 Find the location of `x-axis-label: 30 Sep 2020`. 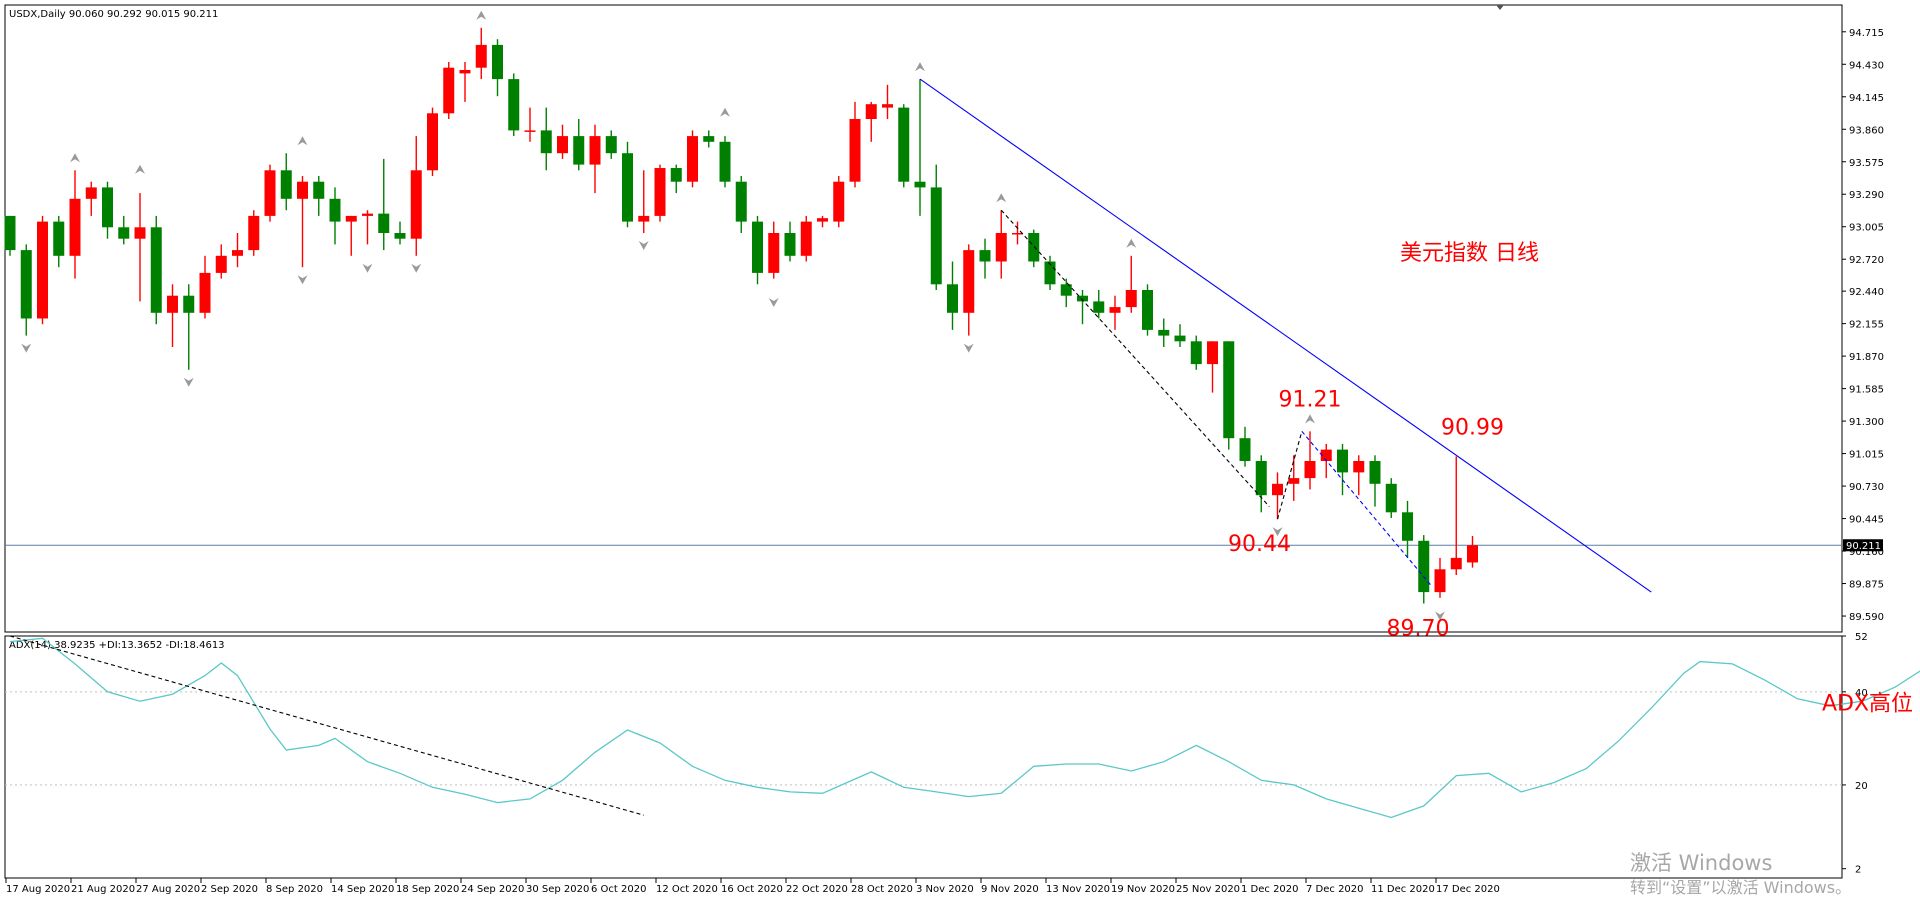

x-axis-label: 30 Sep 2020 is located at coordinates (557, 889).